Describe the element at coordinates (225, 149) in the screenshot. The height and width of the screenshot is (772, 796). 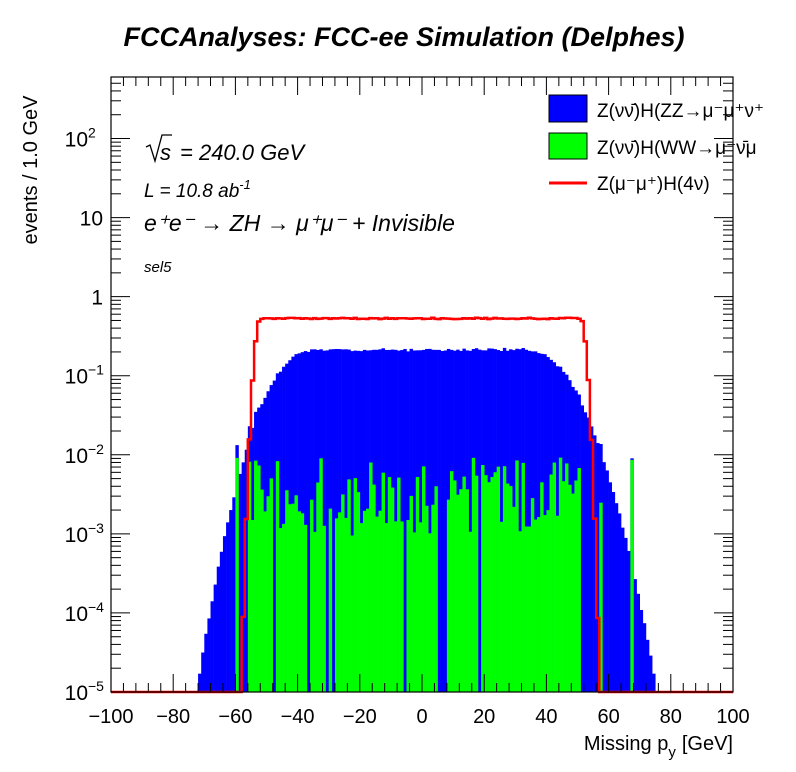
I see `annotation-sqrt-s: s = 240.0 GeV` at that location.